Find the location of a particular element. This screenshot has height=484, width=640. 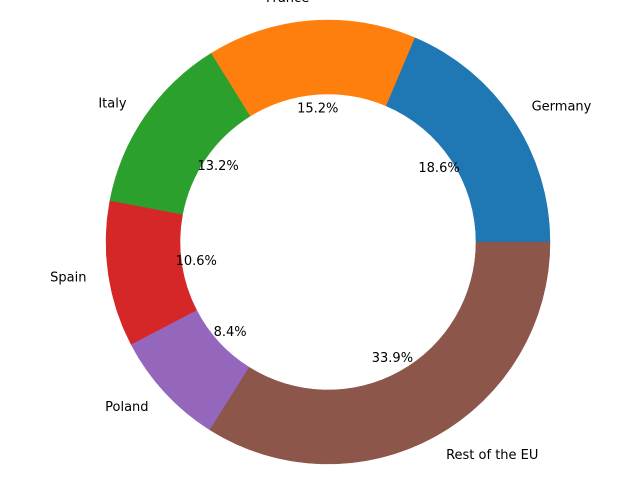

category-label-italy: Italy is located at coordinates (112, 103).